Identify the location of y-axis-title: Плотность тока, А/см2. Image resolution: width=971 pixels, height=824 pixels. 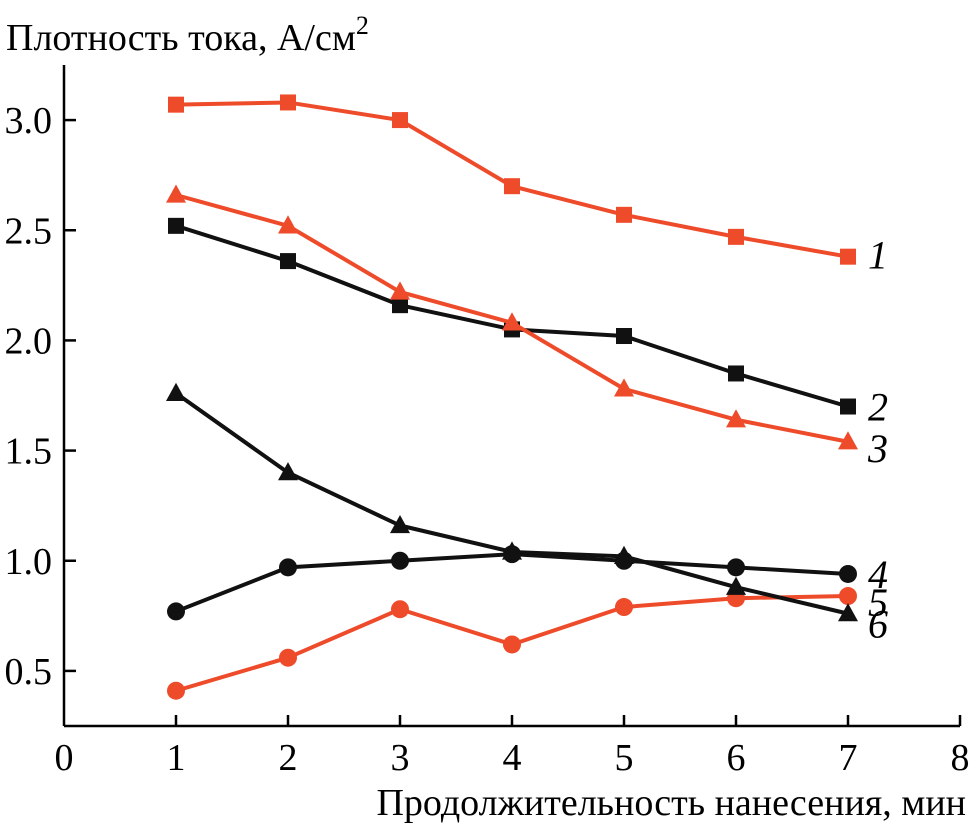
(187, 35).